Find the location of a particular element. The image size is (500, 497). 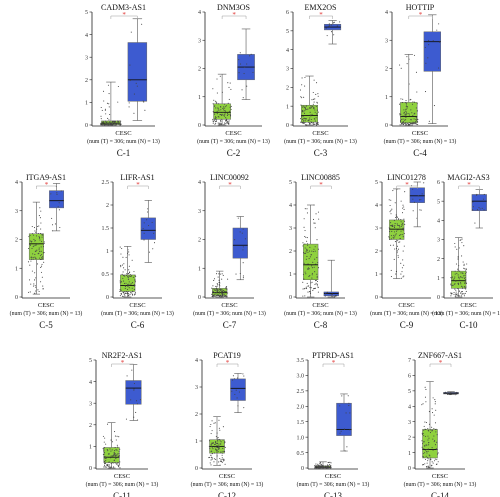

significance-star: * is located at coordinates (230, 185).